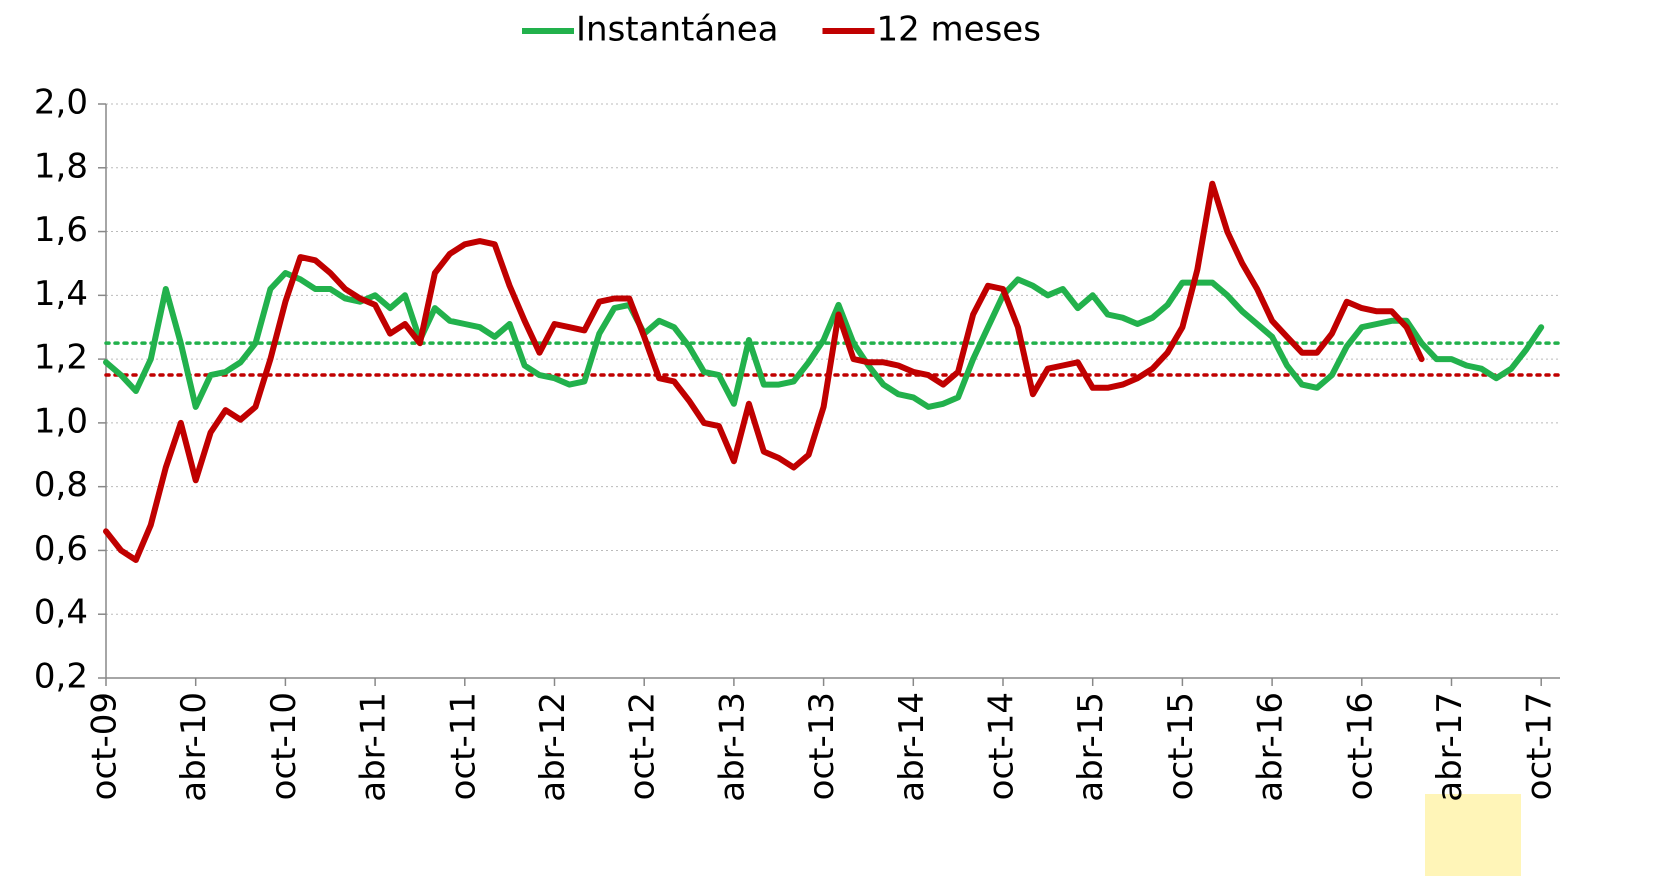 The height and width of the screenshot is (876, 1679). Describe the element at coordinates (1450, 747) in the screenshot. I see `x-tick-label: abr-17` at that location.